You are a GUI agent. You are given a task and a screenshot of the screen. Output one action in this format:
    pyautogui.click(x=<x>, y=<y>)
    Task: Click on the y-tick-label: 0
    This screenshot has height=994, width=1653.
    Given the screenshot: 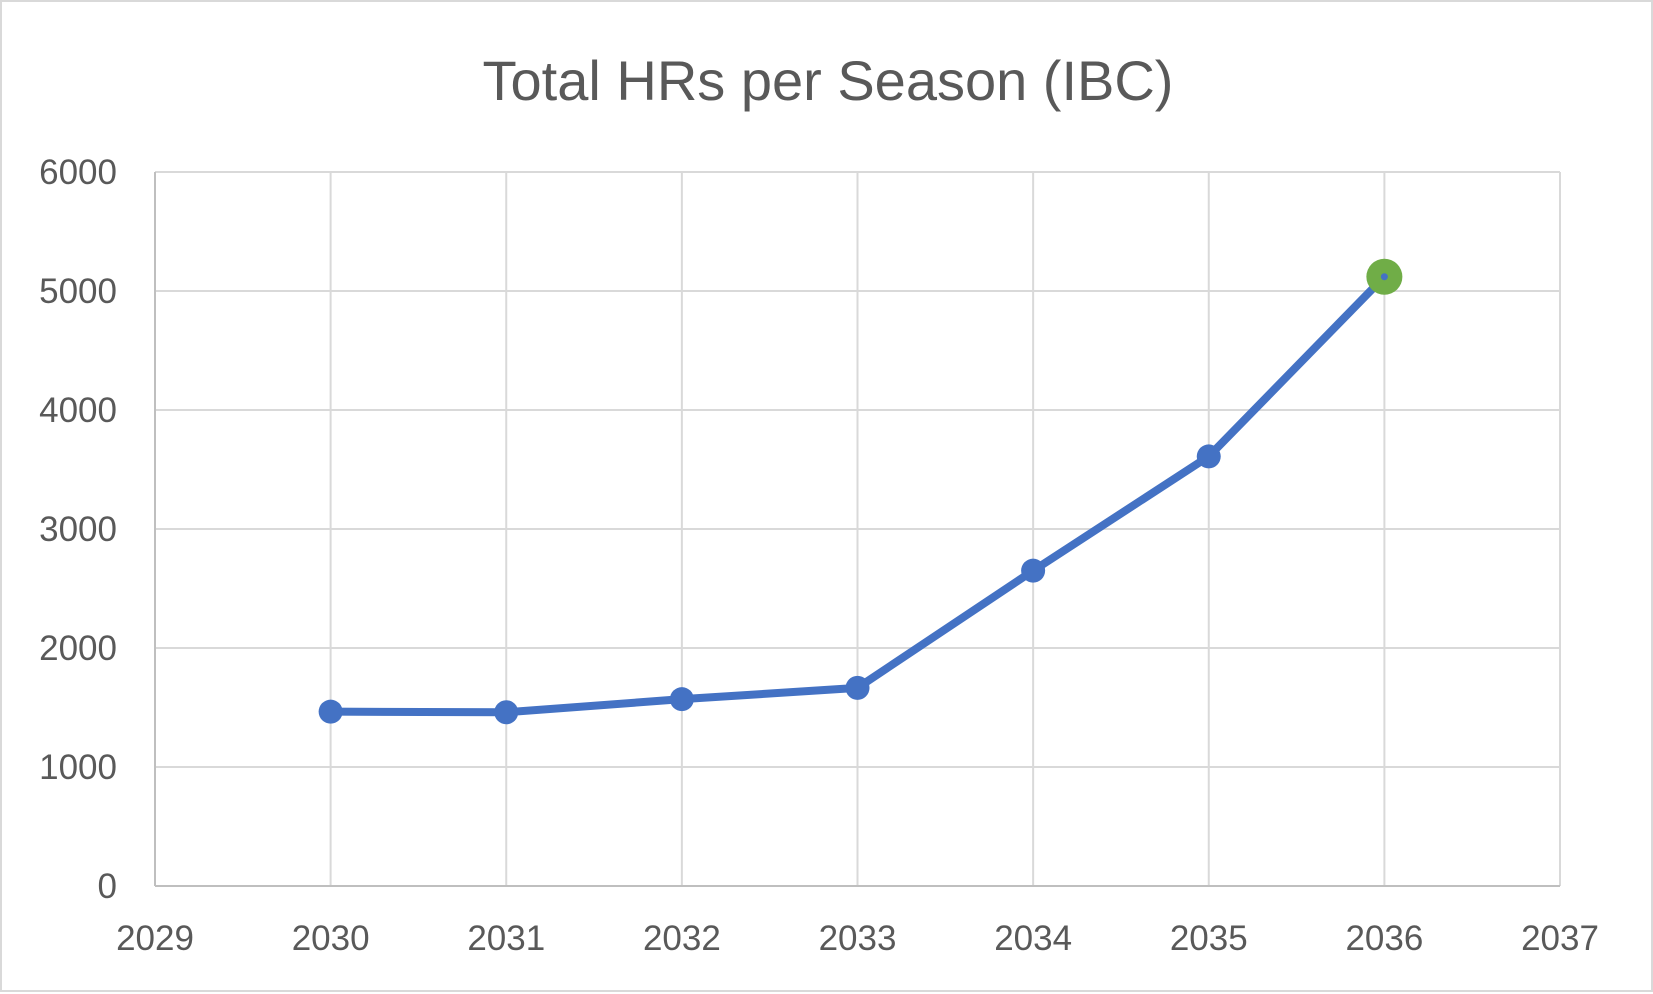 What is the action you would take?
    pyautogui.click(x=107, y=886)
    